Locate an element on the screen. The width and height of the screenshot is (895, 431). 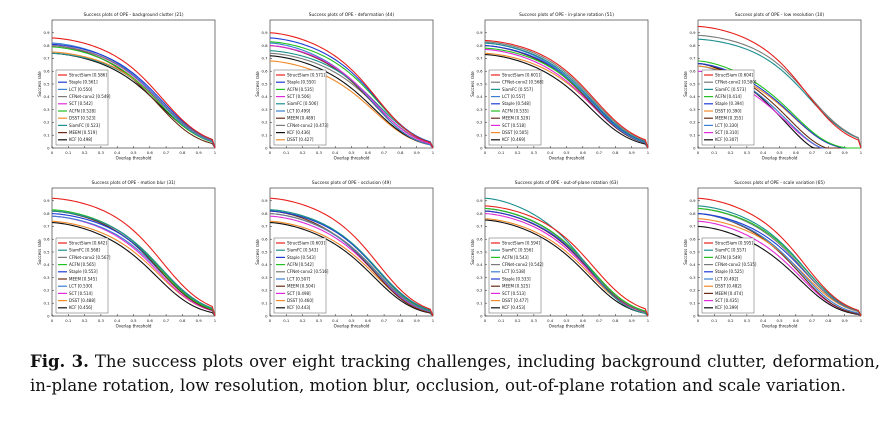
y-tick-label: 0.9 is located at coordinates (264, 32).